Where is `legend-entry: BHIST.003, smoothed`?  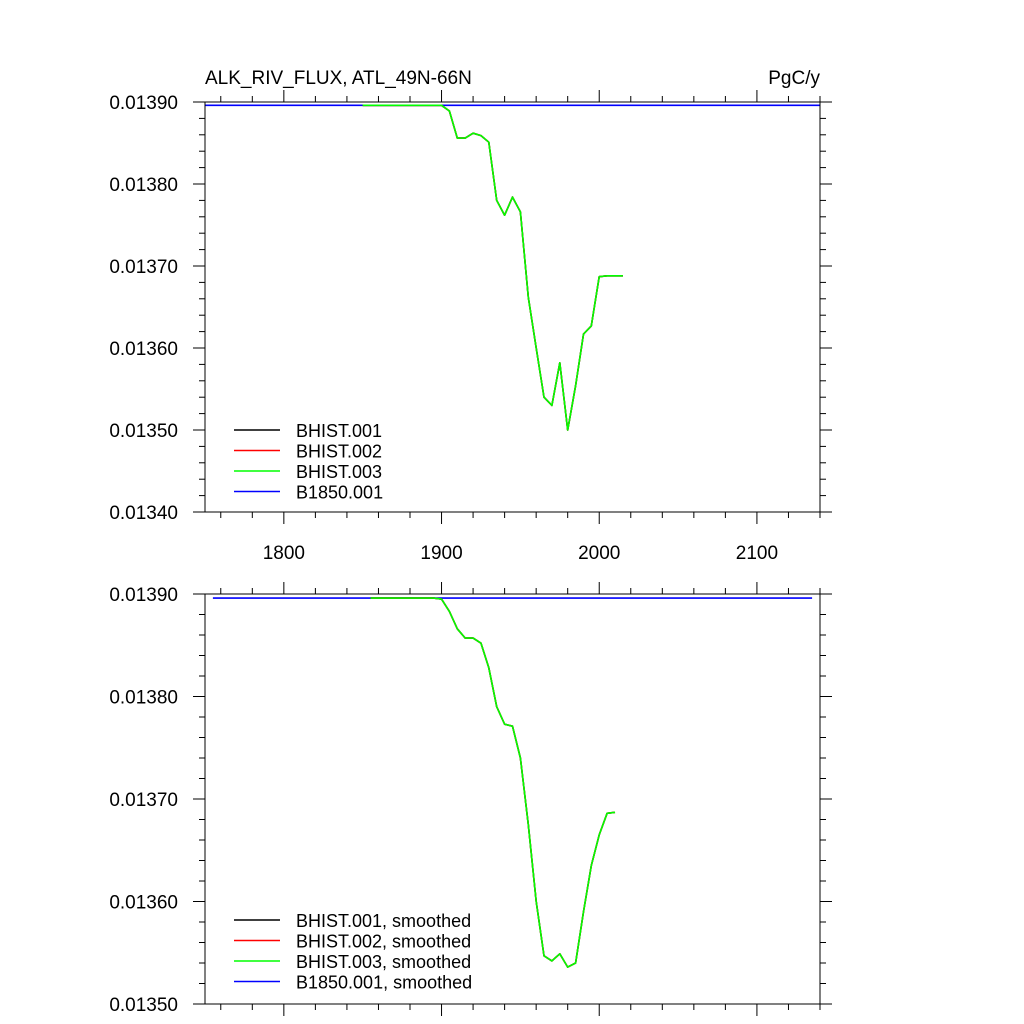
legend-entry: BHIST.003, smoothed is located at coordinates (383, 962).